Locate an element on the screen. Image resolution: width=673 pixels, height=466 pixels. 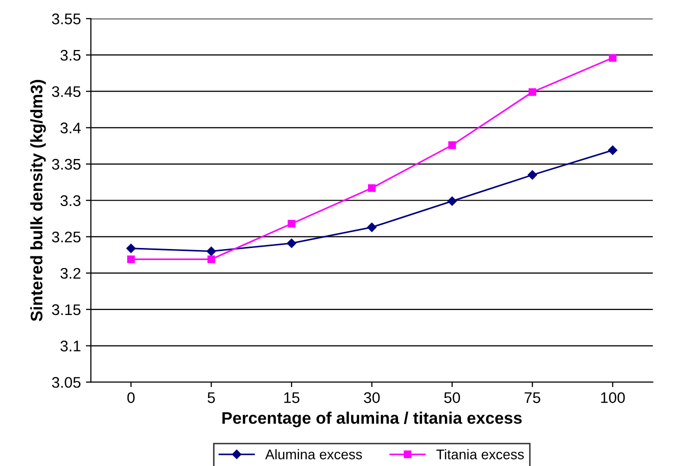
y-axis-title: Sintered bulk density (kg/dm3) is located at coordinates (38, 201).